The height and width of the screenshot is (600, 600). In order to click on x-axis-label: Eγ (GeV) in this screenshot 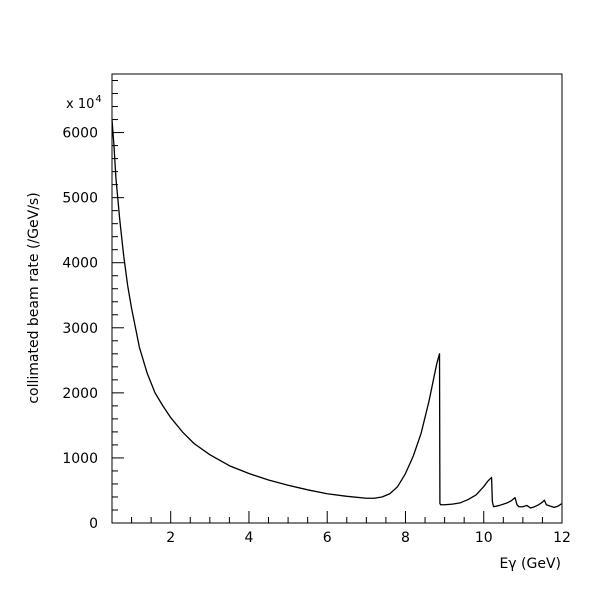, I will do `click(530, 564)`.